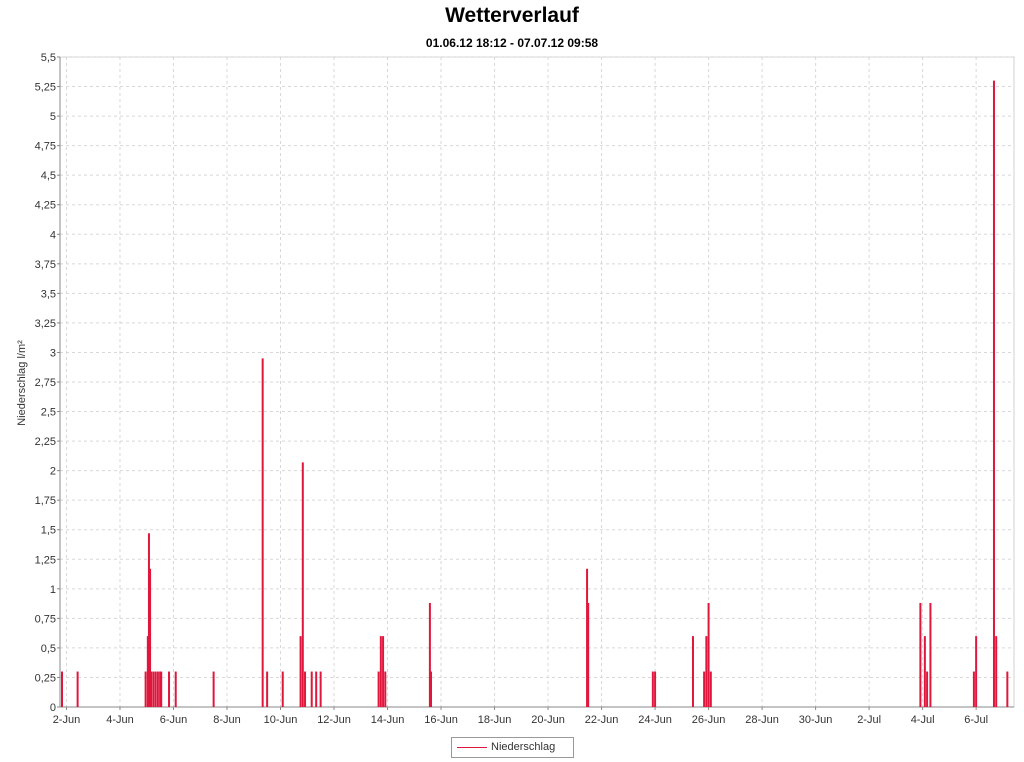 This screenshot has width=1024, height=762. I want to click on y-tick-label: 0, so click(53, 708).